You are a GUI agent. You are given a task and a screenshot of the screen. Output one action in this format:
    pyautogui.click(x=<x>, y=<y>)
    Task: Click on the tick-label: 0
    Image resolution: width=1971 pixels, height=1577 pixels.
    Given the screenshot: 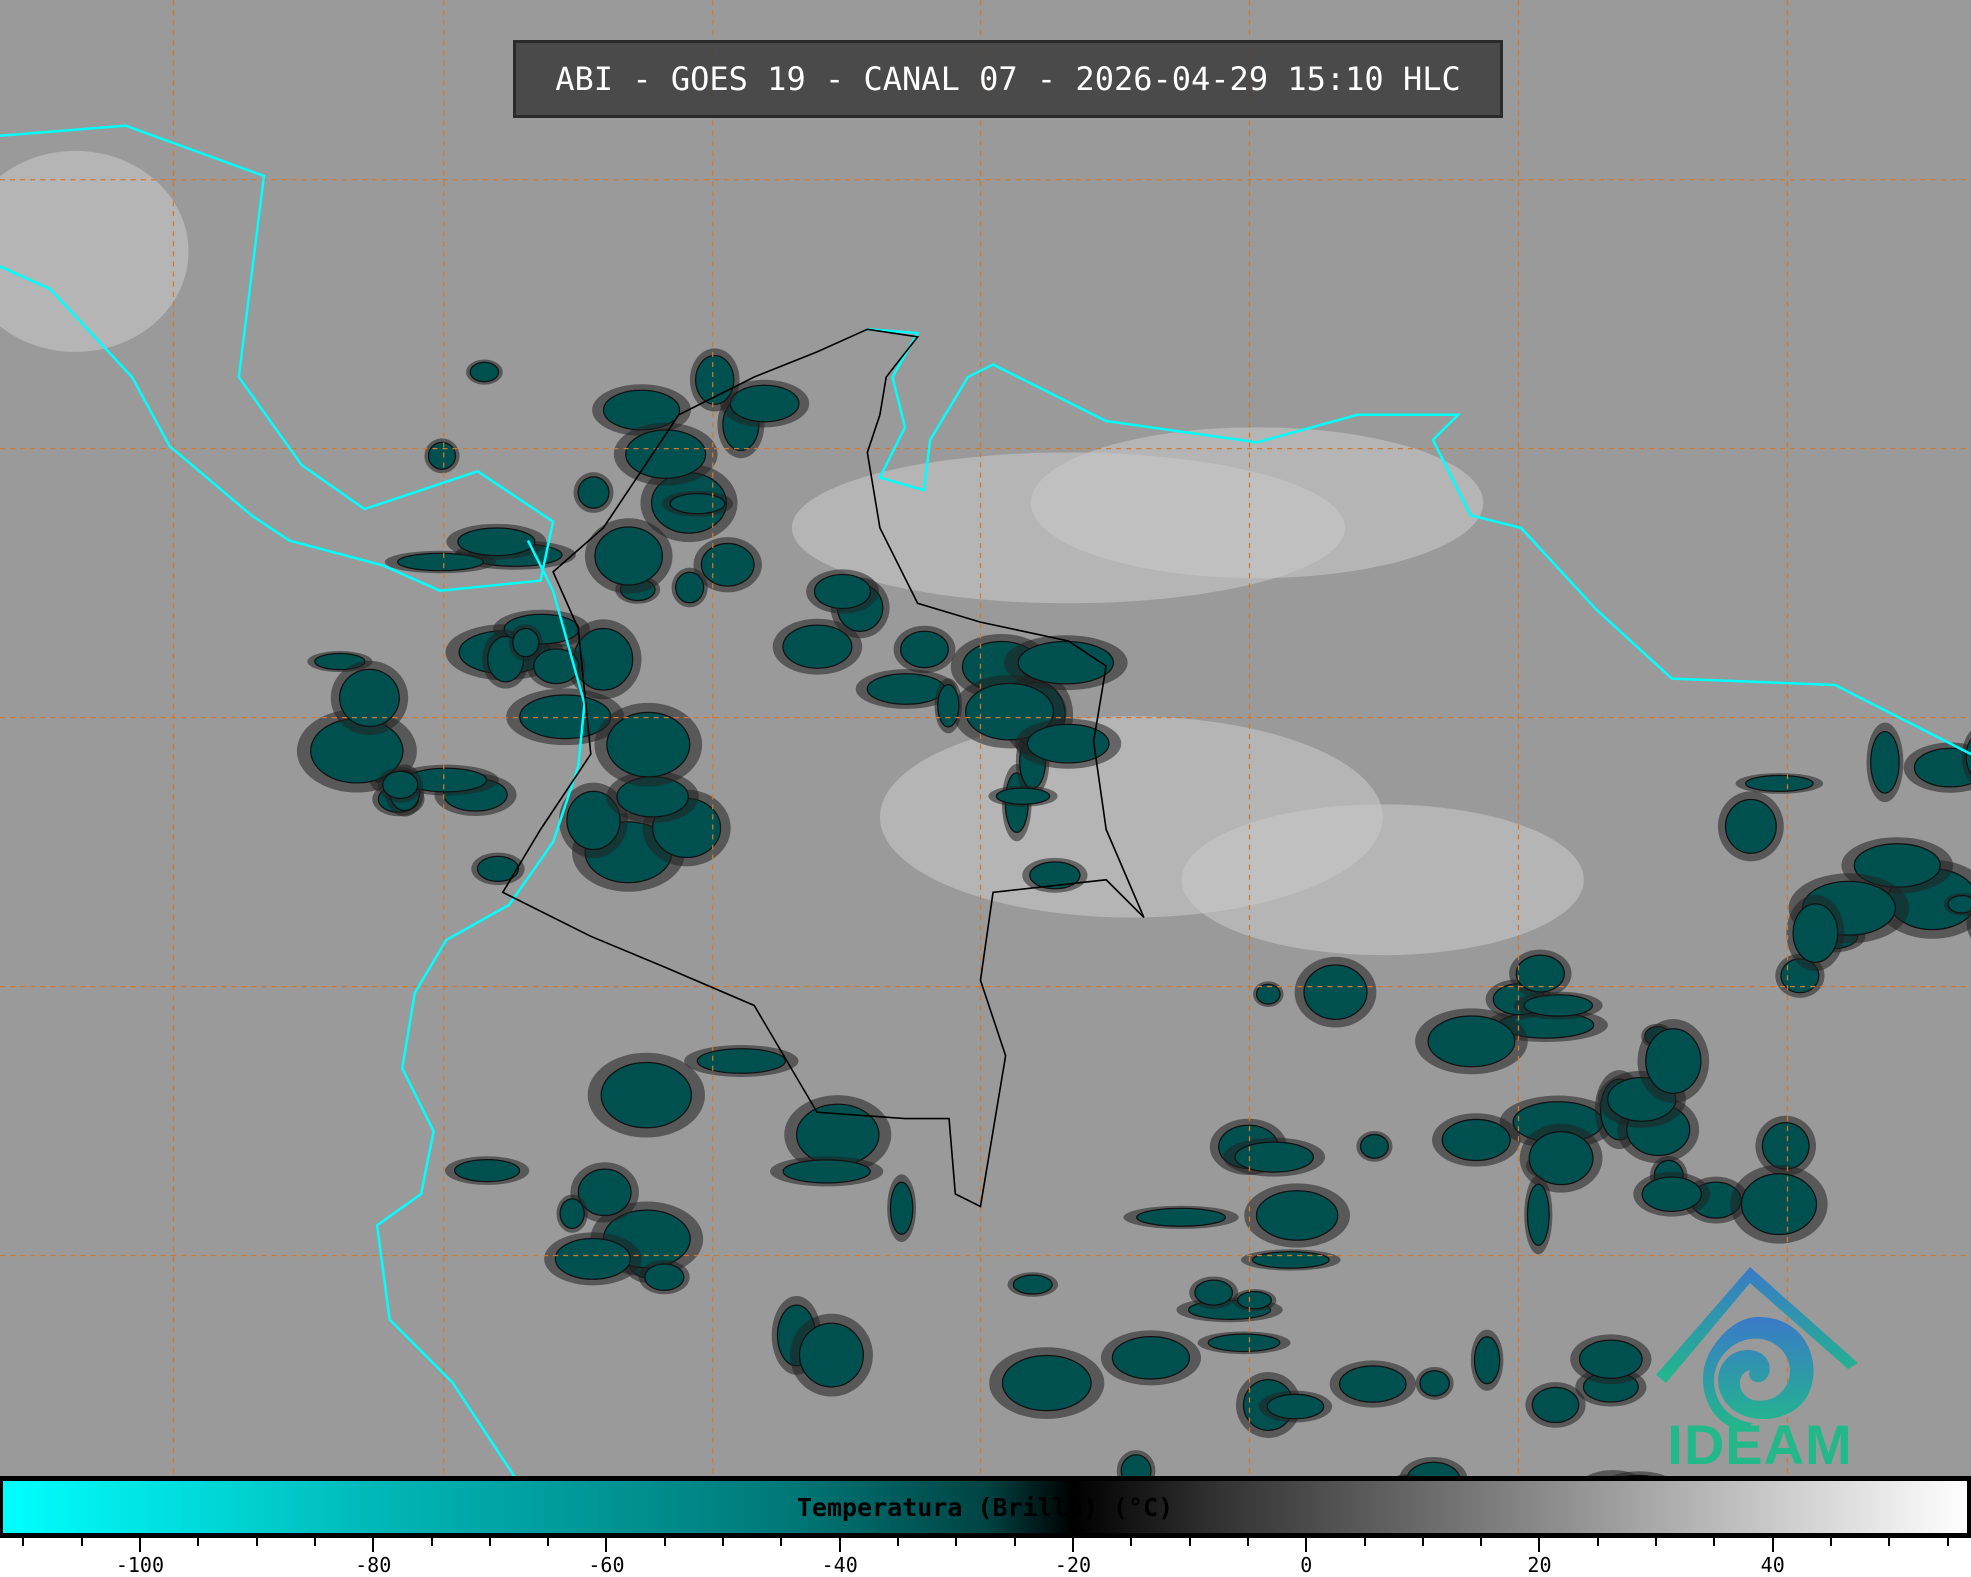 What is the action you would take?
    pyautogui.click(x=1306, y=1565)
    